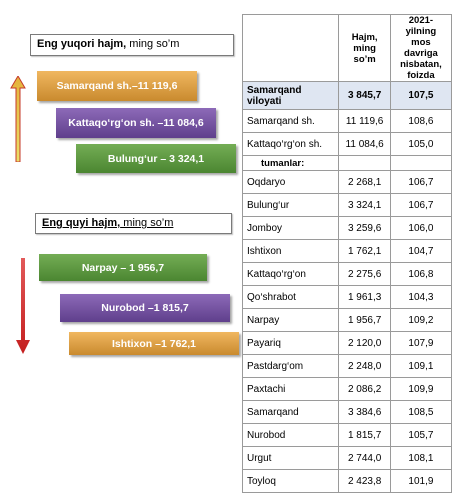 Image resolution: width=457 pixels, height=493 pixels. I want to click on highest-volume-title-bold: Eng yuqori hajm,, so click(82, 44).